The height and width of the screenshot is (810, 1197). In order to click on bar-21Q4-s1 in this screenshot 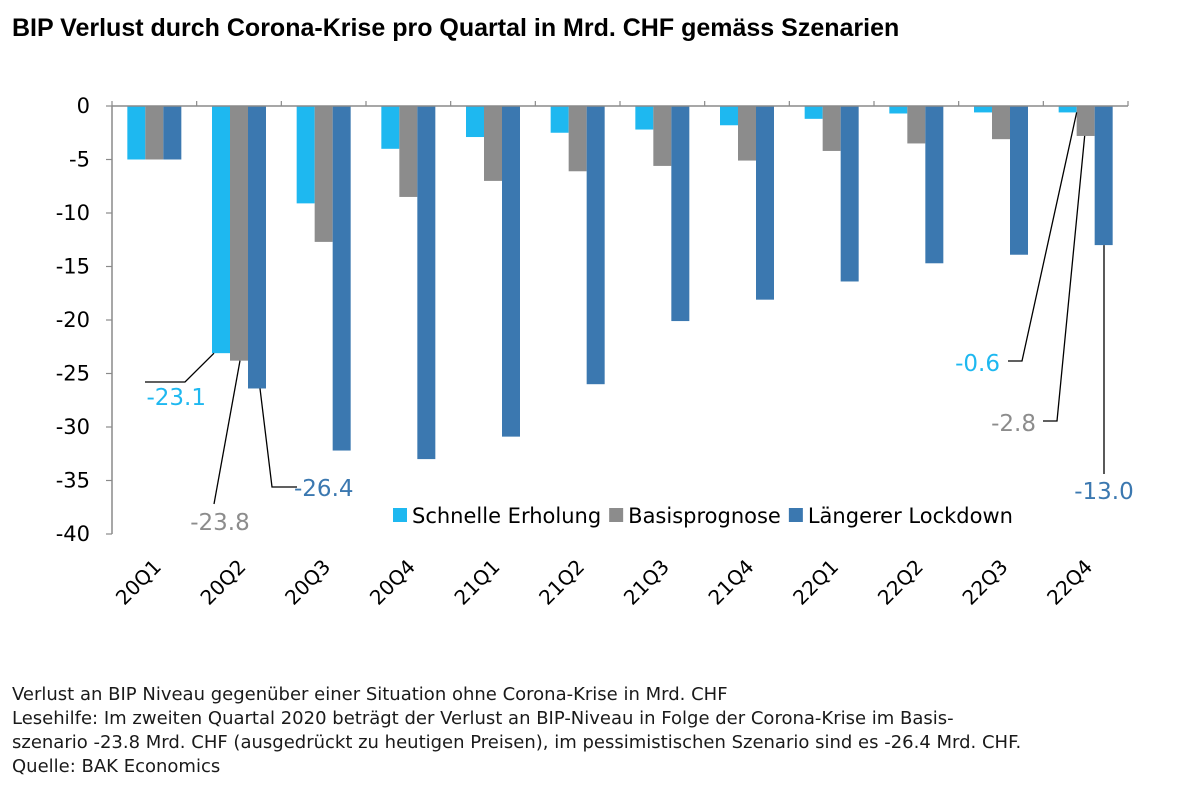, I will do `click(747, 133)`.